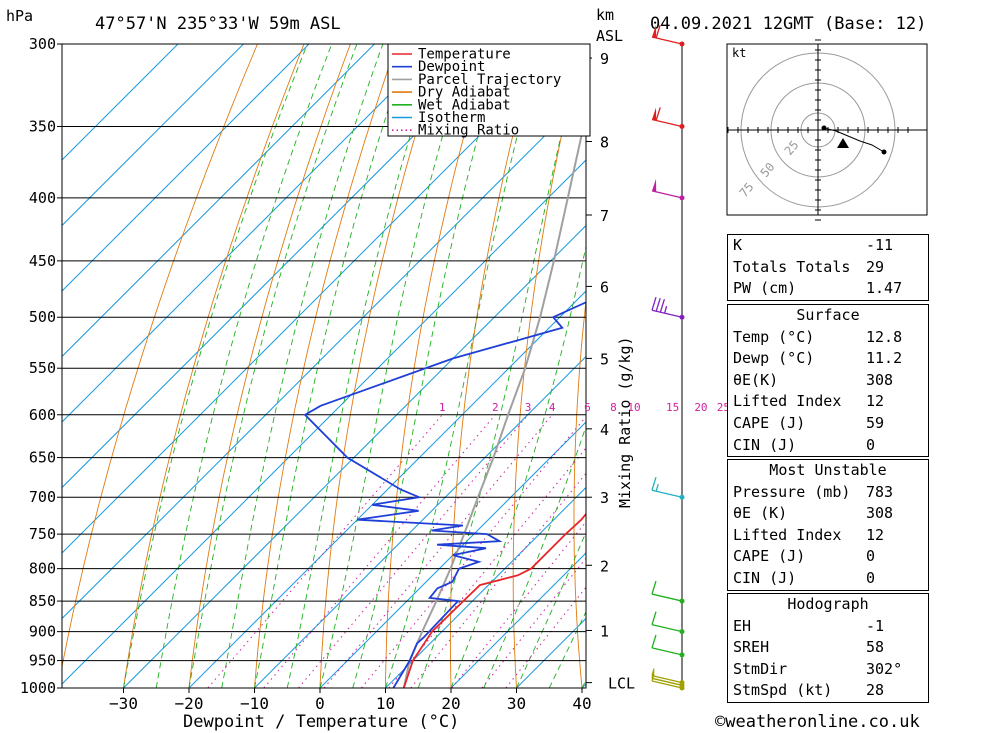  Describe the element at coordinates (787, 401) in the screenshot. I see `row-label: Lifted Index` at that location.